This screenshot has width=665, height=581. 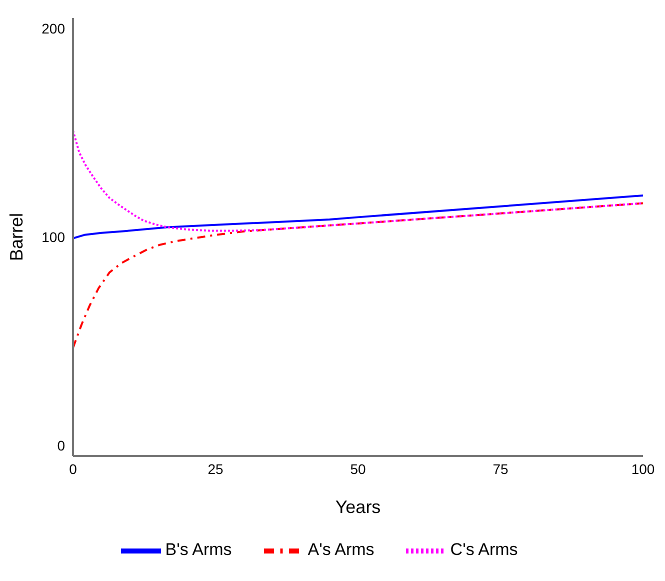 I want to click on legend-label: C's Arms, so click(x=484, y=550).